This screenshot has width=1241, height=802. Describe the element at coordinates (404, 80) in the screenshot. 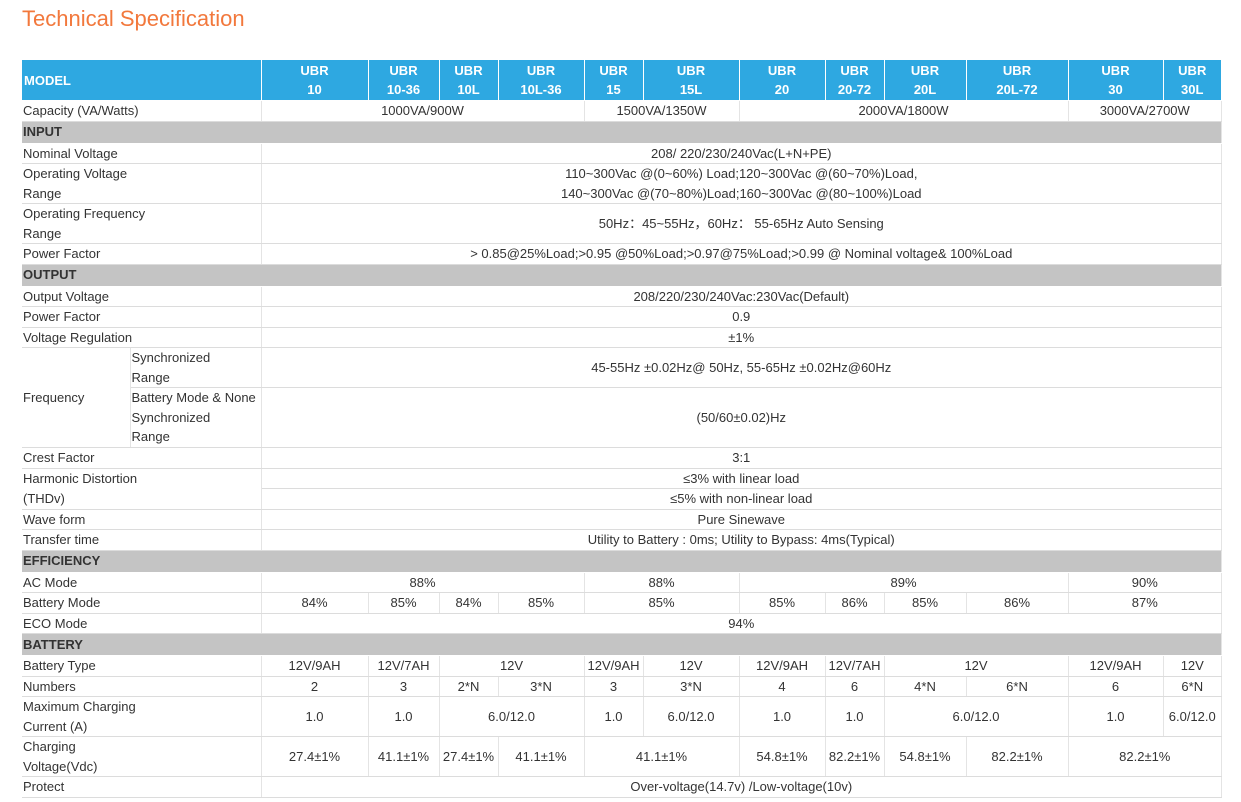

I see `model-ubr-10-36: UBR 10-36` at that location.